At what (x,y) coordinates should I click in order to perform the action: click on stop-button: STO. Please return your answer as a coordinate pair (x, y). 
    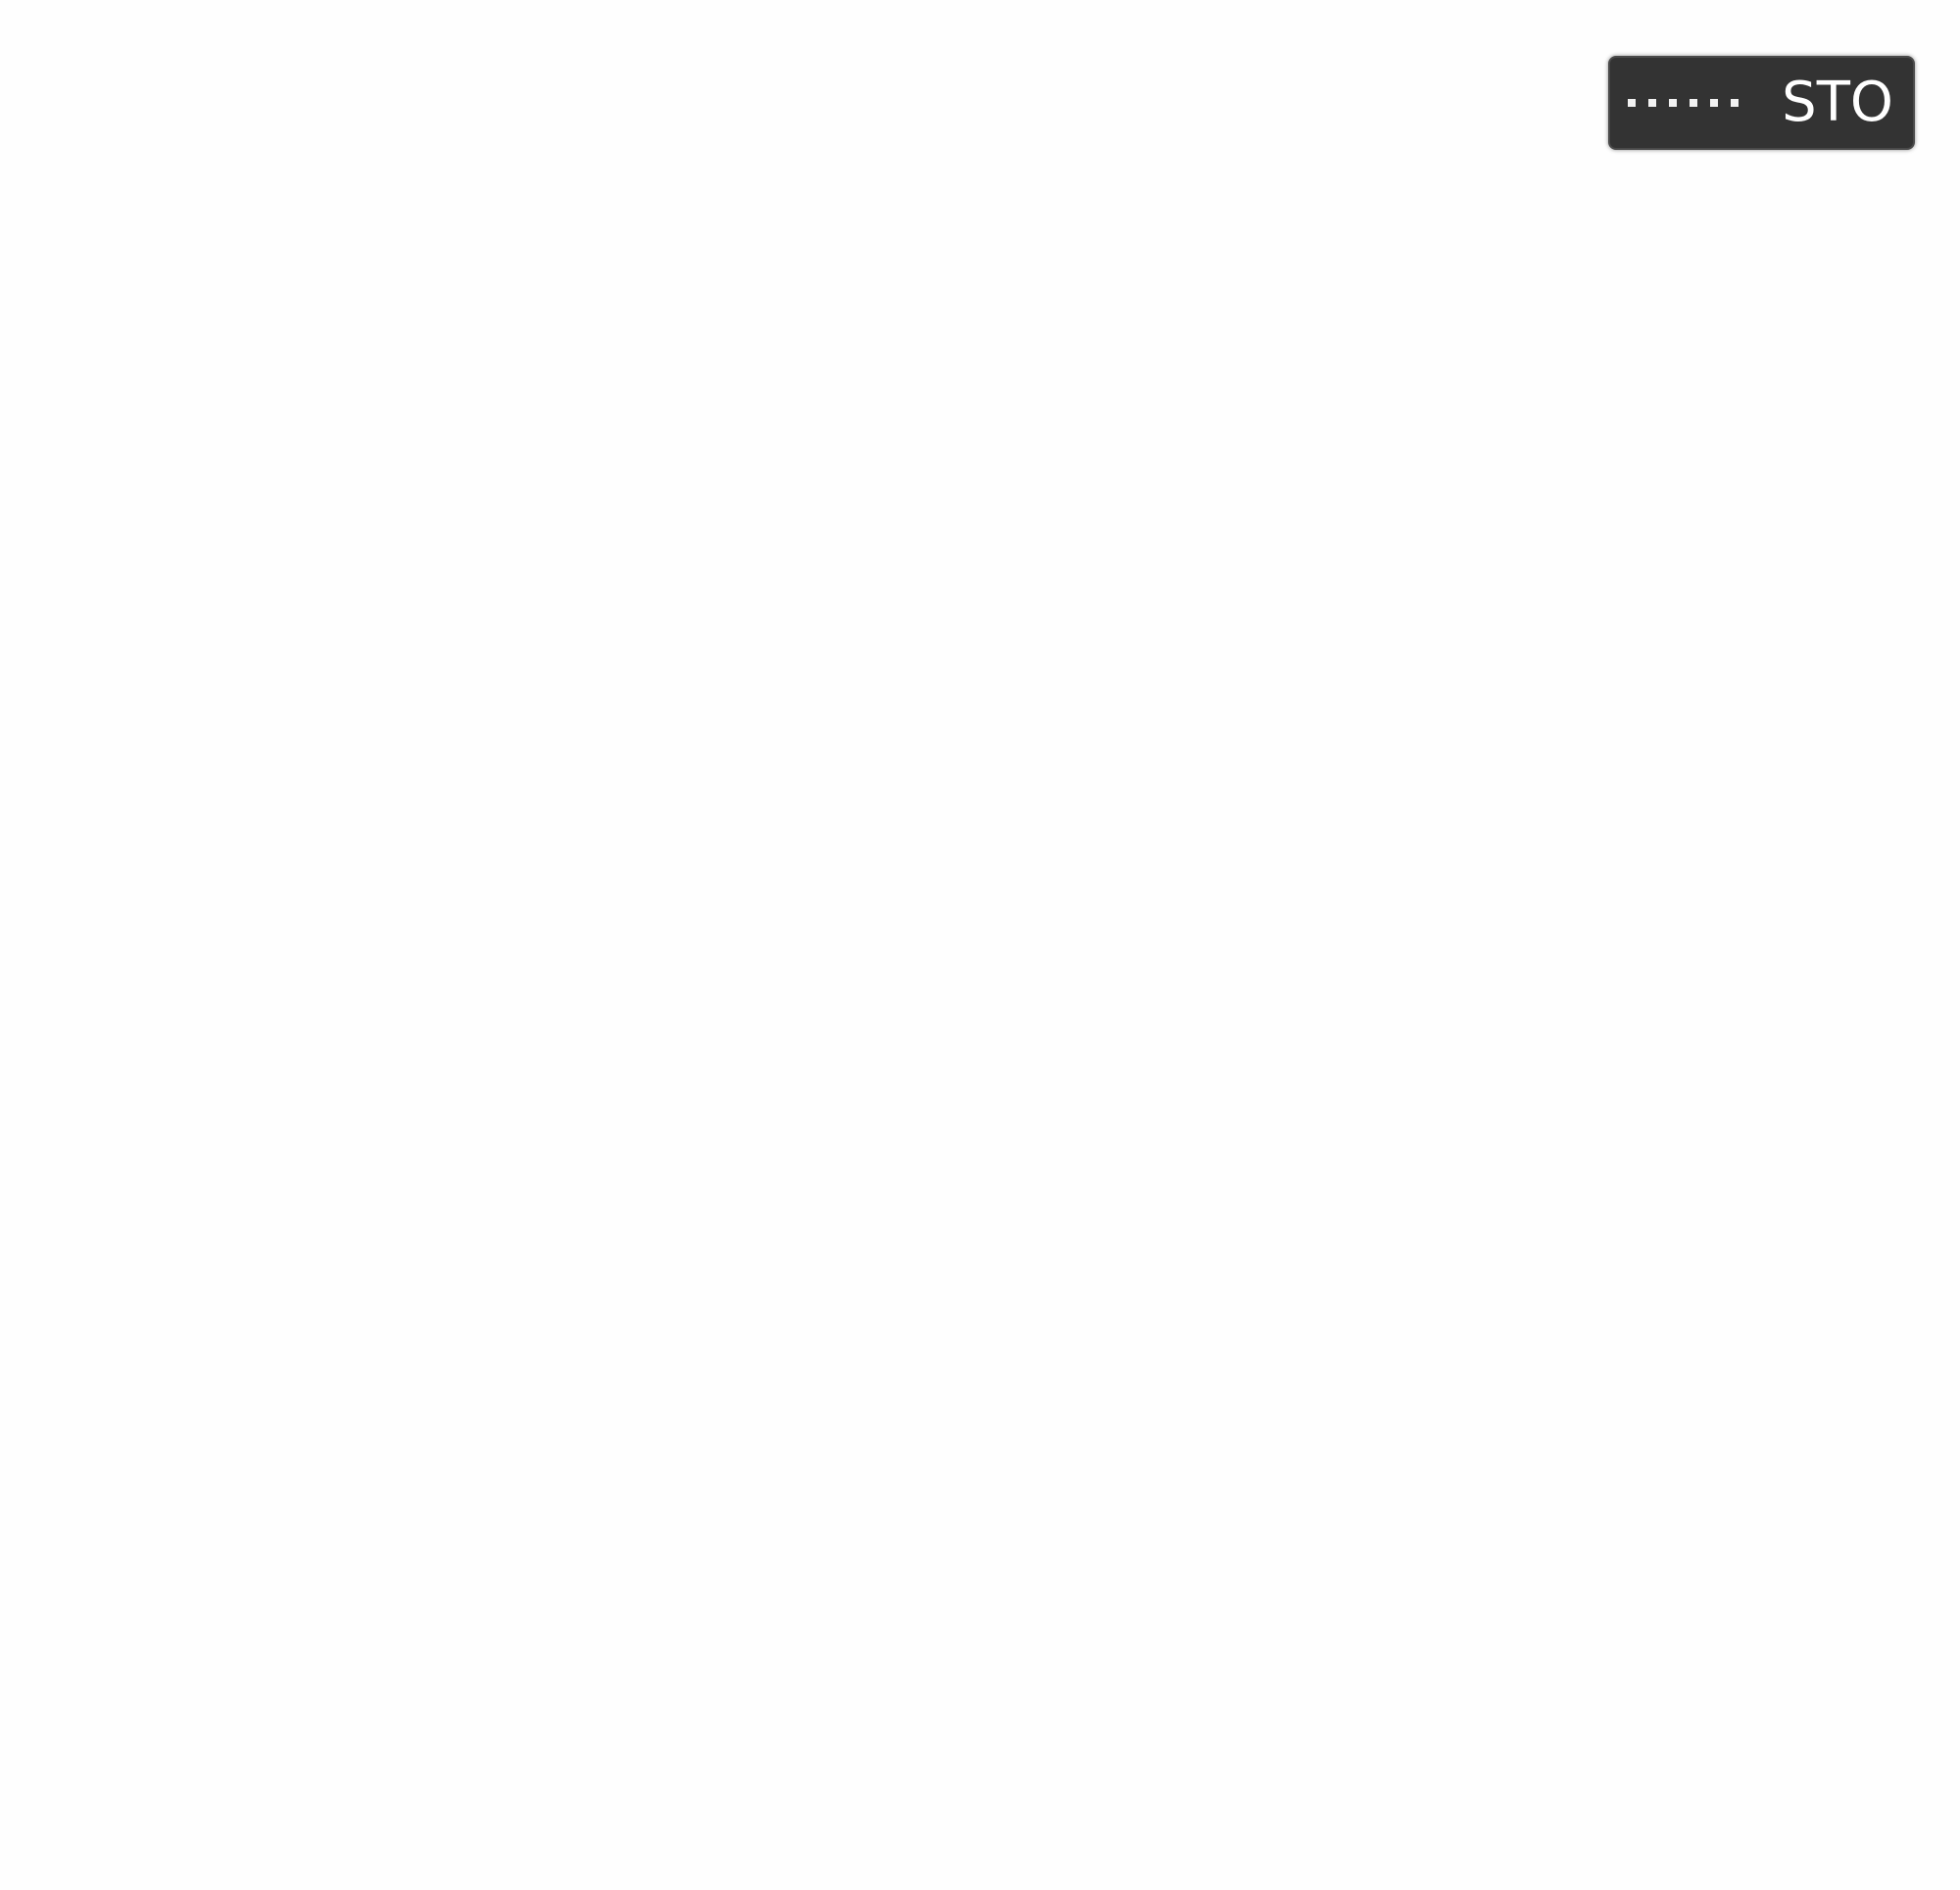
    Looking at the image, I should click on (1837, 102).